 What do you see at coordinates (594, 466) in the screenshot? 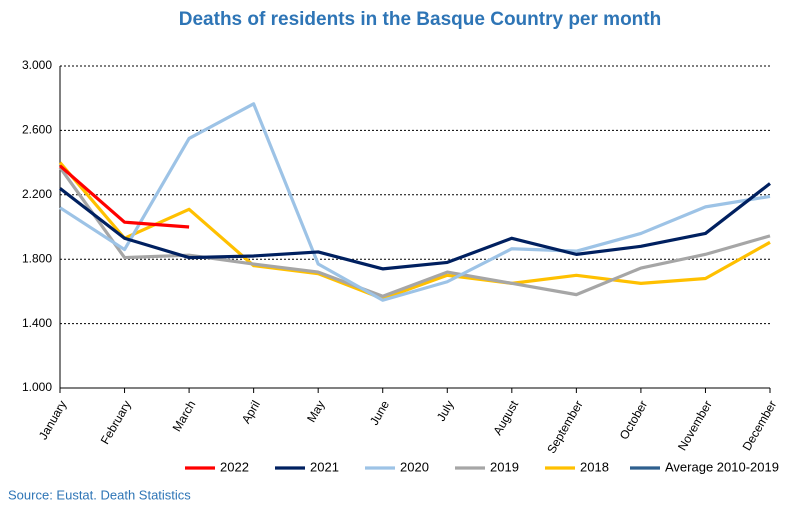
I see `legend-label: 2018` at bounding box center [594, 466].